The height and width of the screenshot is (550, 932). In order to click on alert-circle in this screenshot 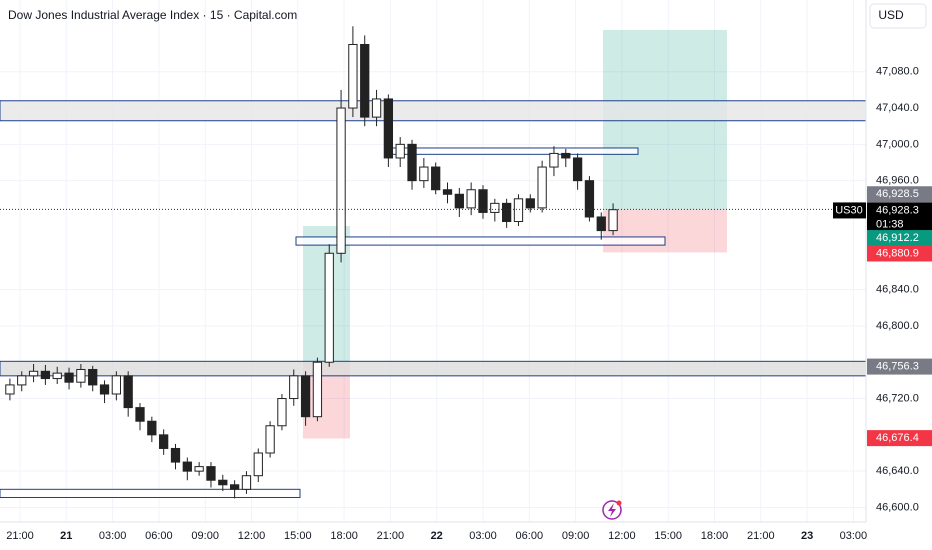, I will do `click(612, 510)`.